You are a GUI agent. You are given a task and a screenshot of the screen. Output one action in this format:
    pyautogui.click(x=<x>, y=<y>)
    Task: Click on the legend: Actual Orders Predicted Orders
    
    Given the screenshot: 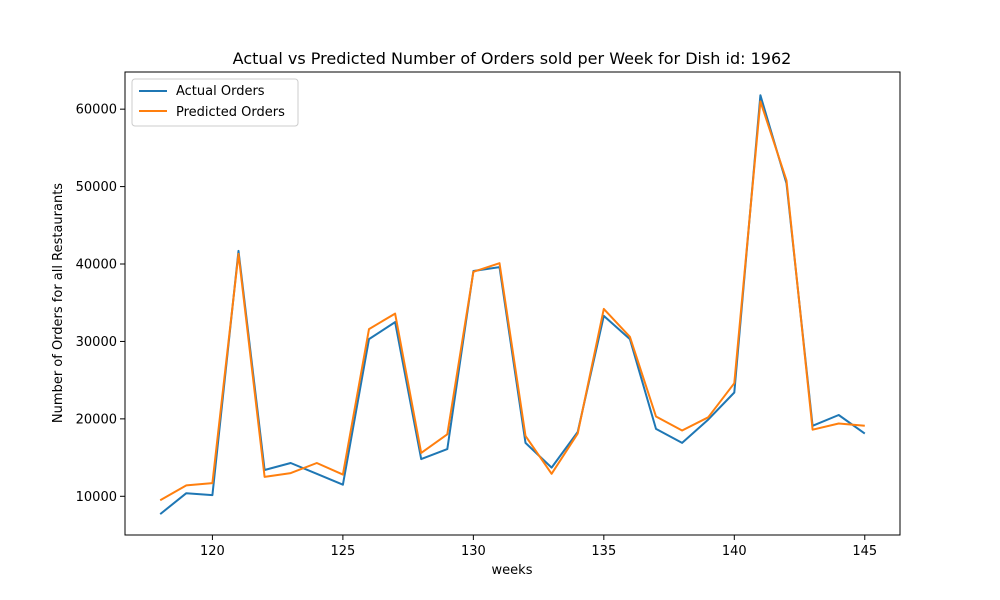 What is the action you would take?
    pyautogui.click(x=215, y=102)
    